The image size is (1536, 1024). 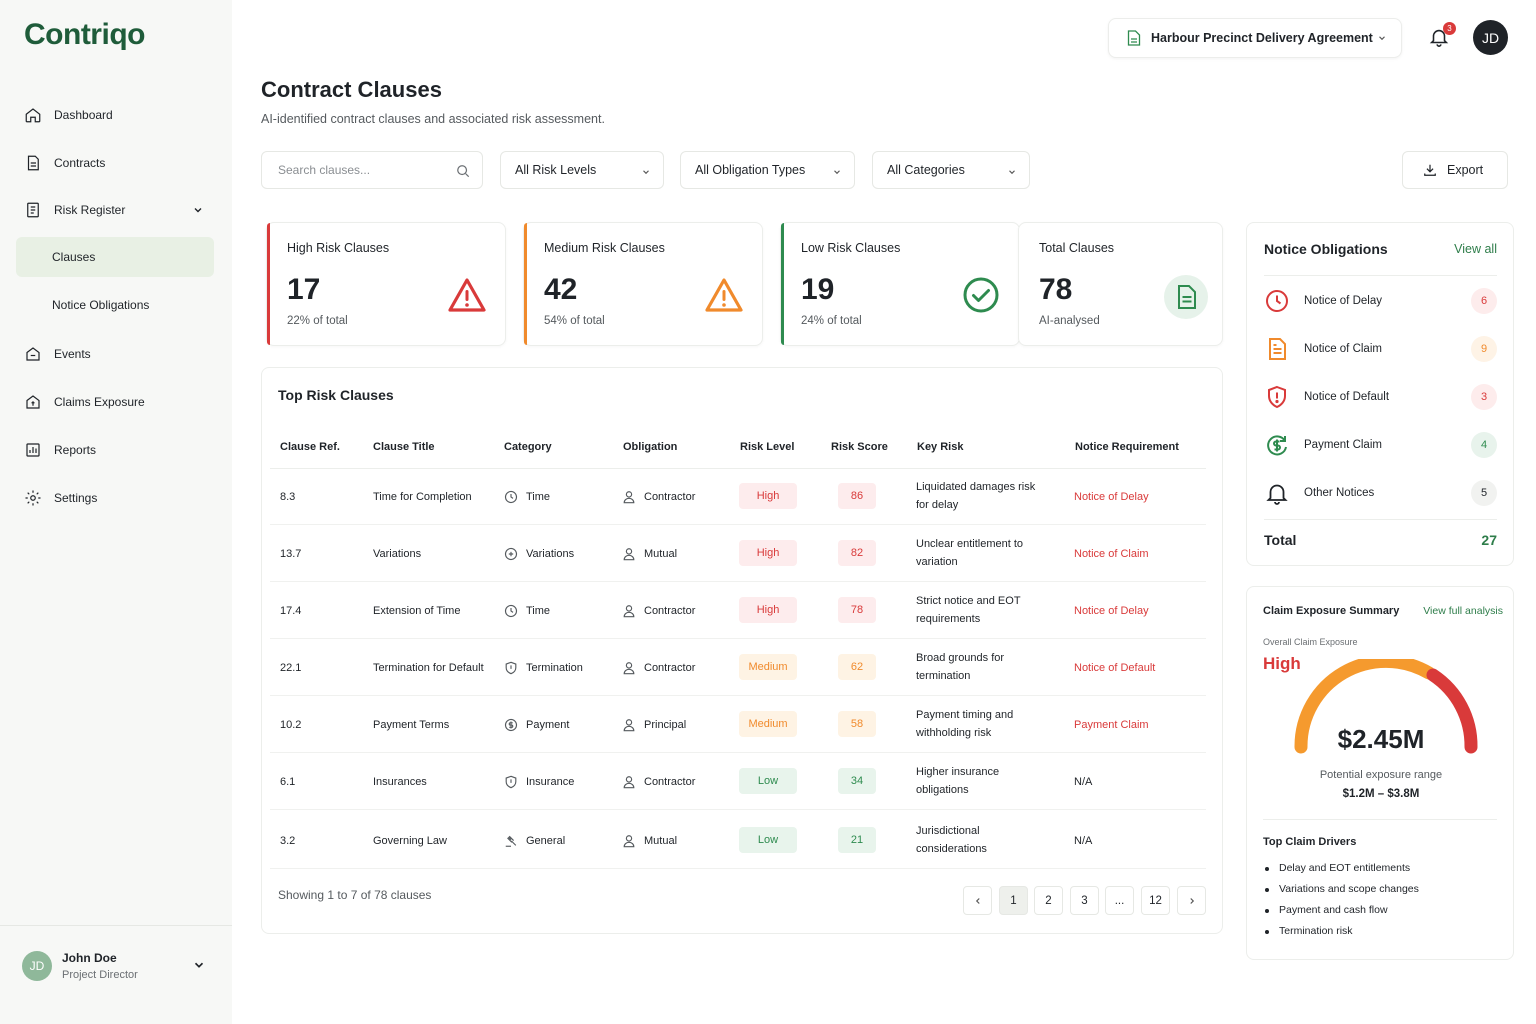 I want to click on stat-sub: 22% of total, so click(x=317, y=321).